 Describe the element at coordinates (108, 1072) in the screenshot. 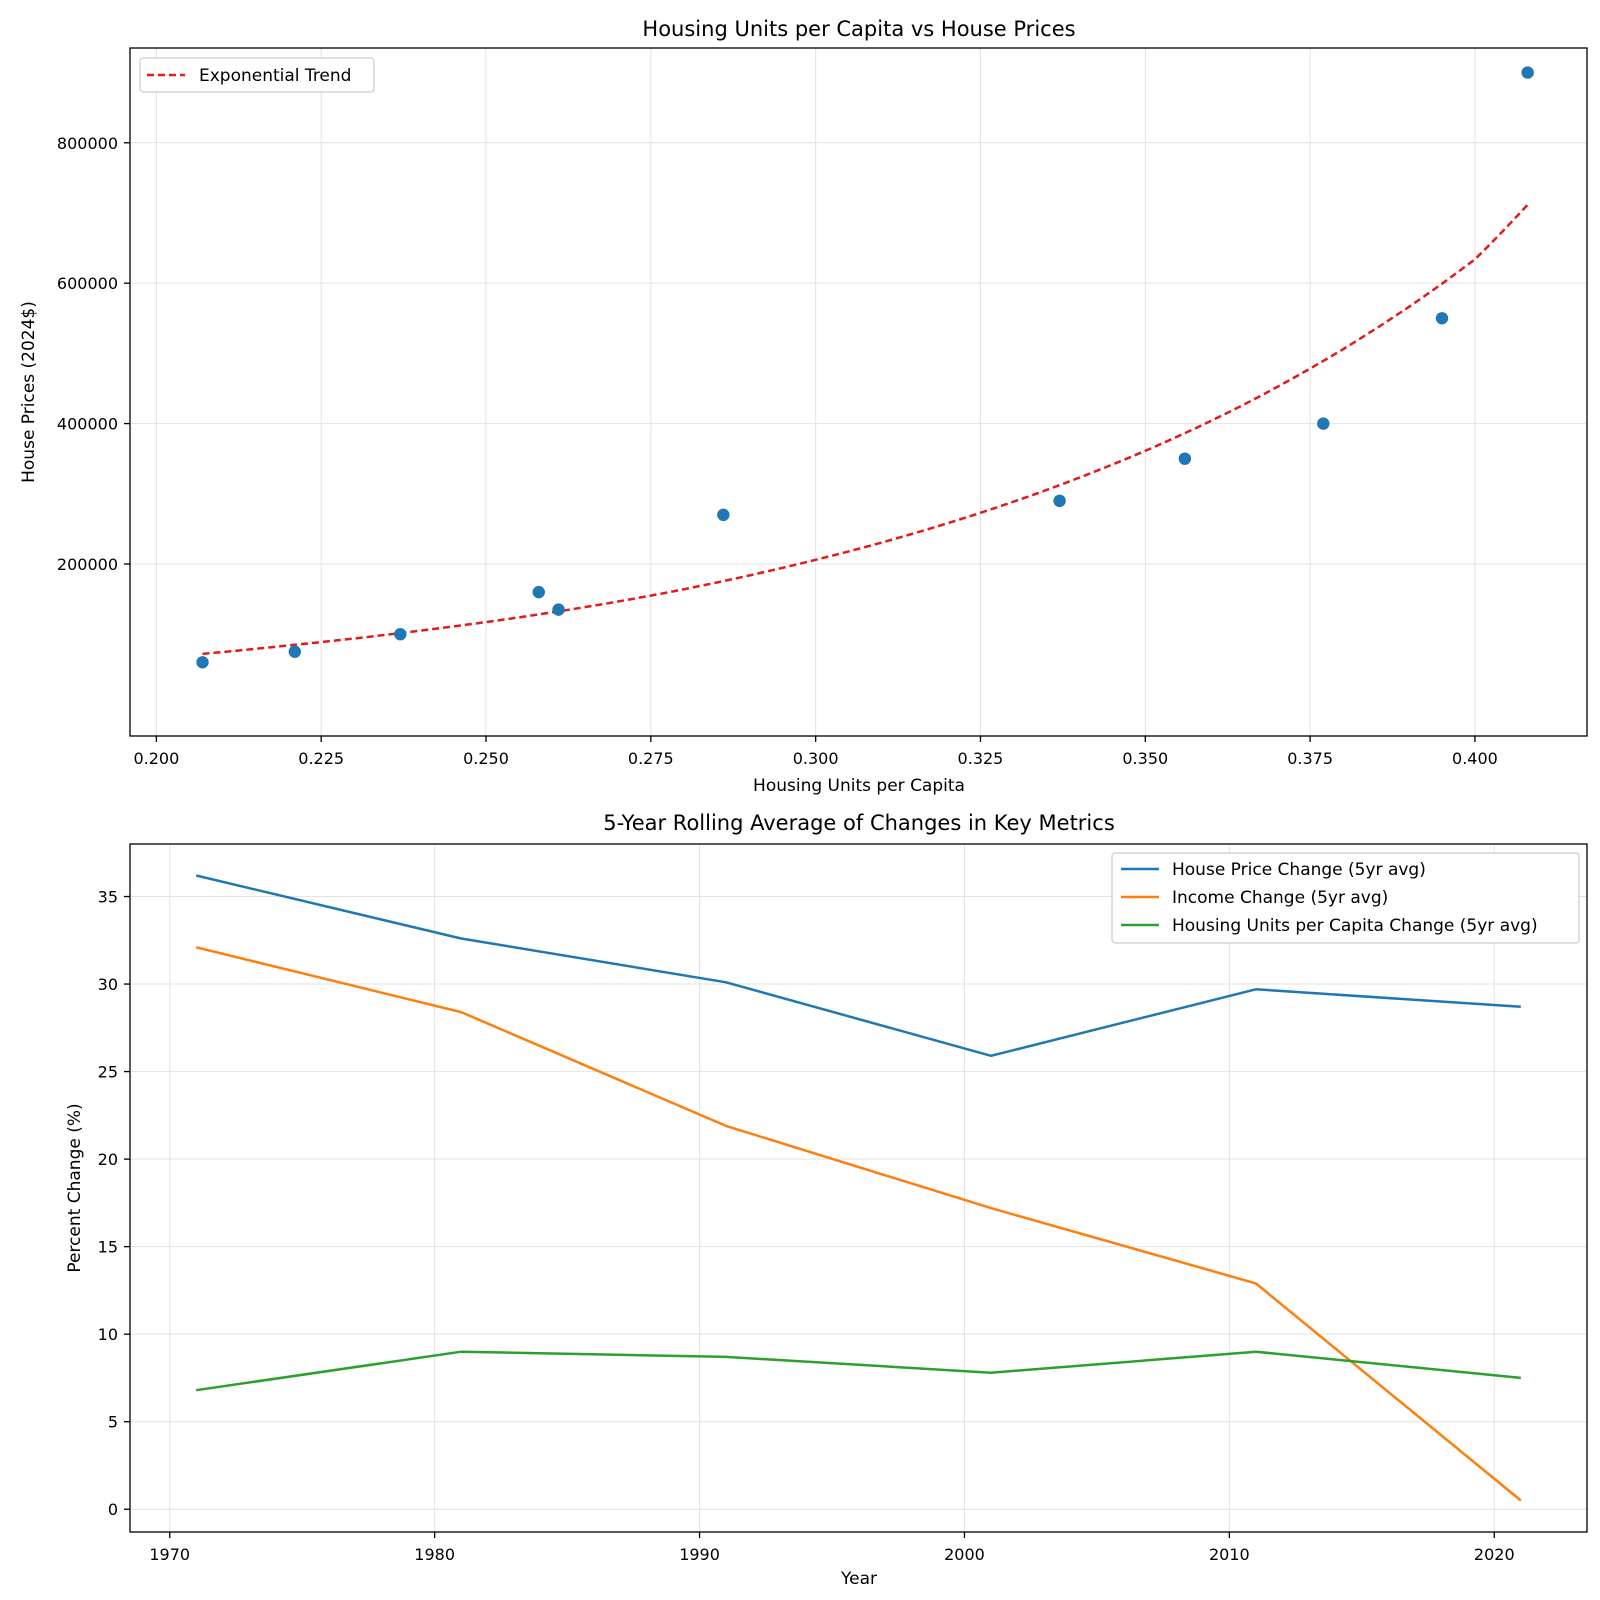

I see `y-tick-label: 25` at that location.